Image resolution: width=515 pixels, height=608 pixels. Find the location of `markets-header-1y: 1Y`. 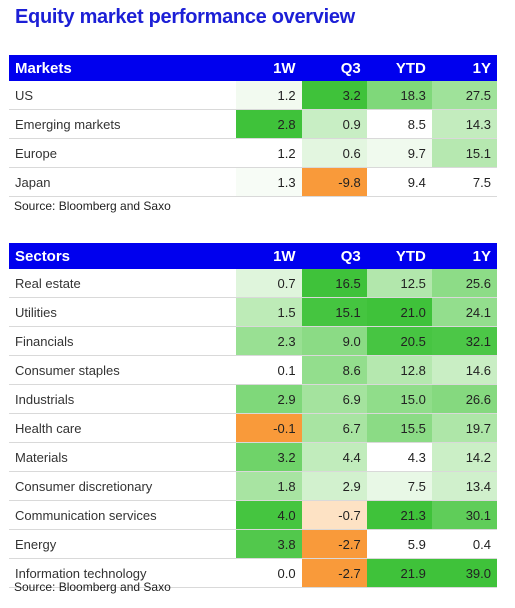

markets-header-1y: 1Y is located at coordinates (464, 68).